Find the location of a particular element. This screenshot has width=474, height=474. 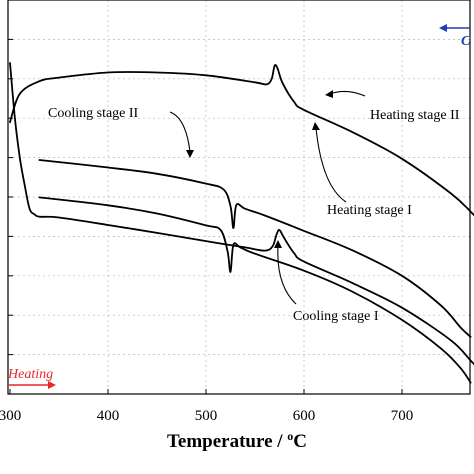

x-axis-title-degree: o is located at coordinates (290, 436).